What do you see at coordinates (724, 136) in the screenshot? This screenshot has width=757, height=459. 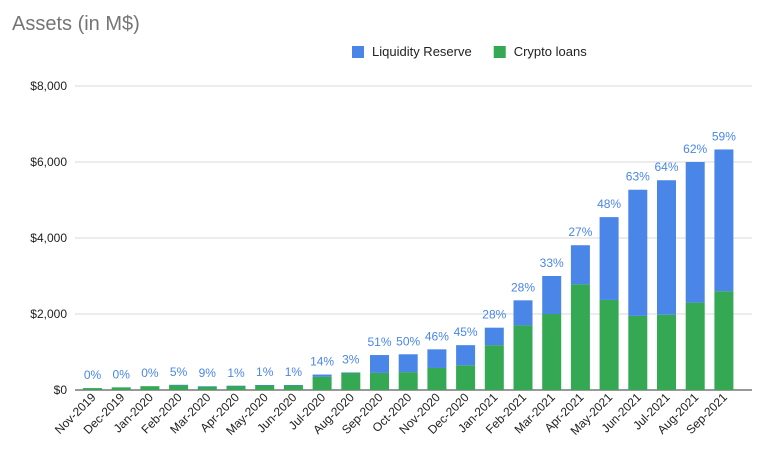 I see `data-label: 59%` at bounding box center [724, 136].